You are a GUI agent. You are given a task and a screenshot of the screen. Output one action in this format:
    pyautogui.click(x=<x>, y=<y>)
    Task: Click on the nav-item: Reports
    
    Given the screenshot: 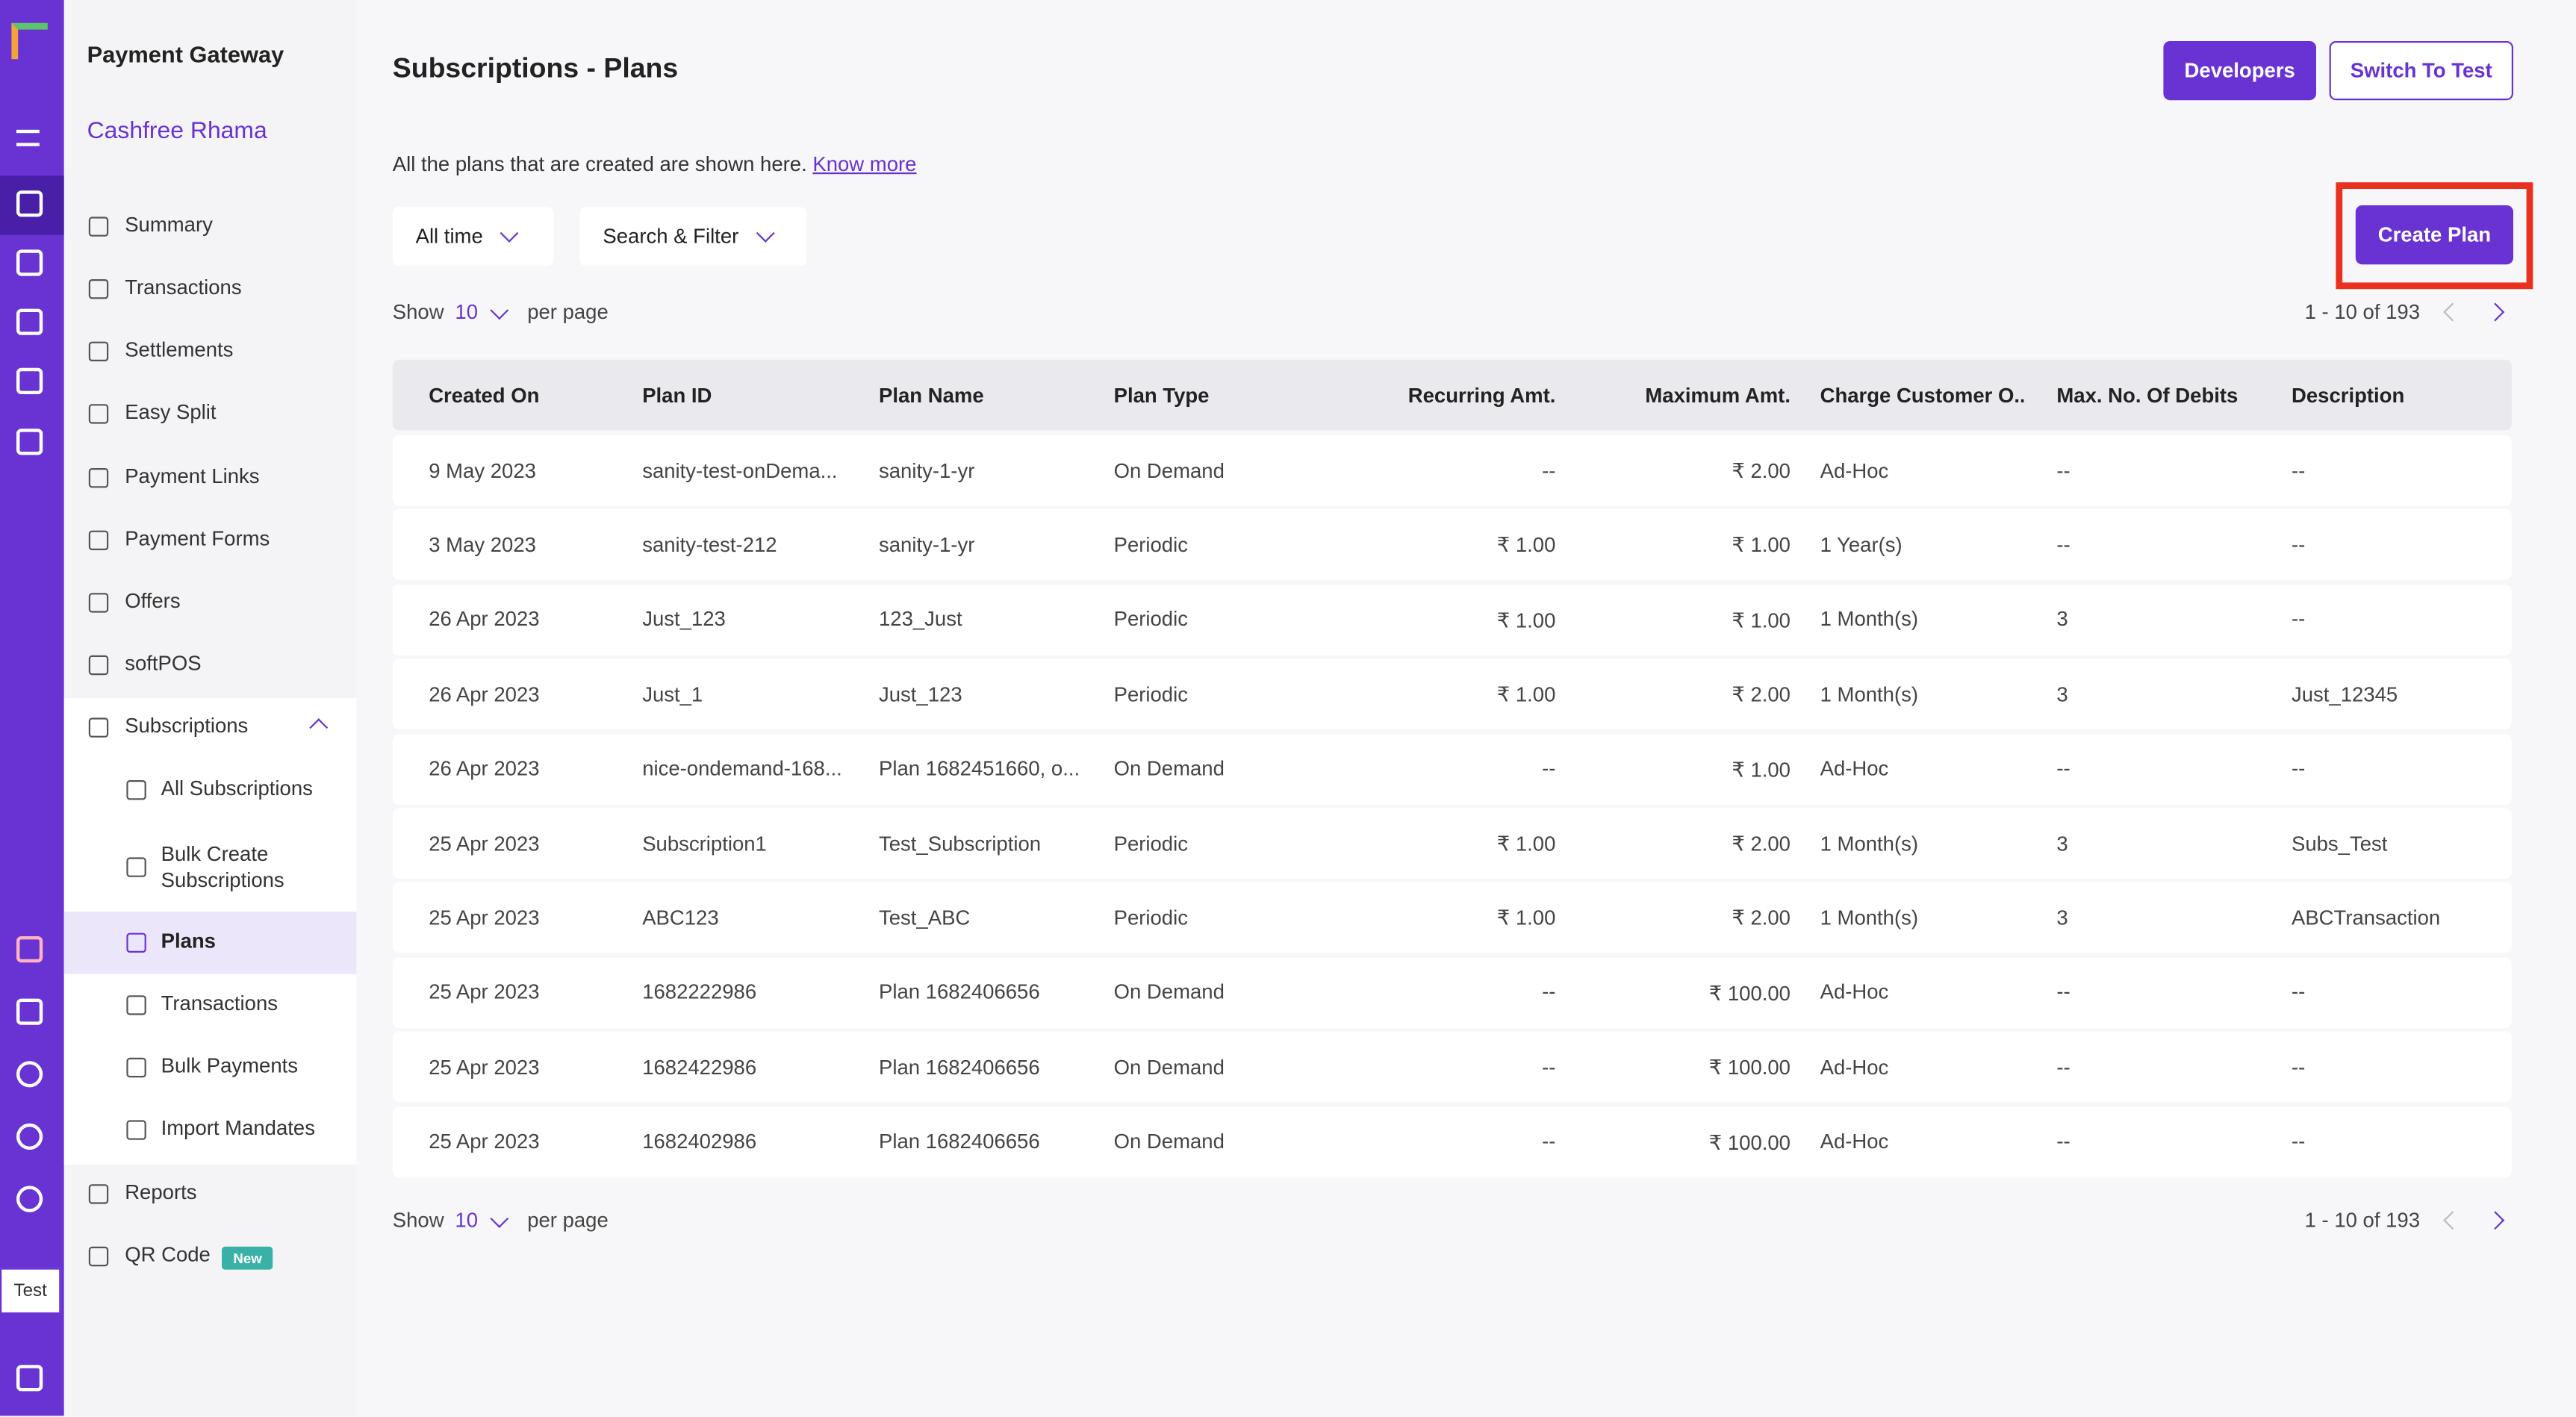 What is the action you would take?
    pyautogui.click(x=161, y=1192)
    